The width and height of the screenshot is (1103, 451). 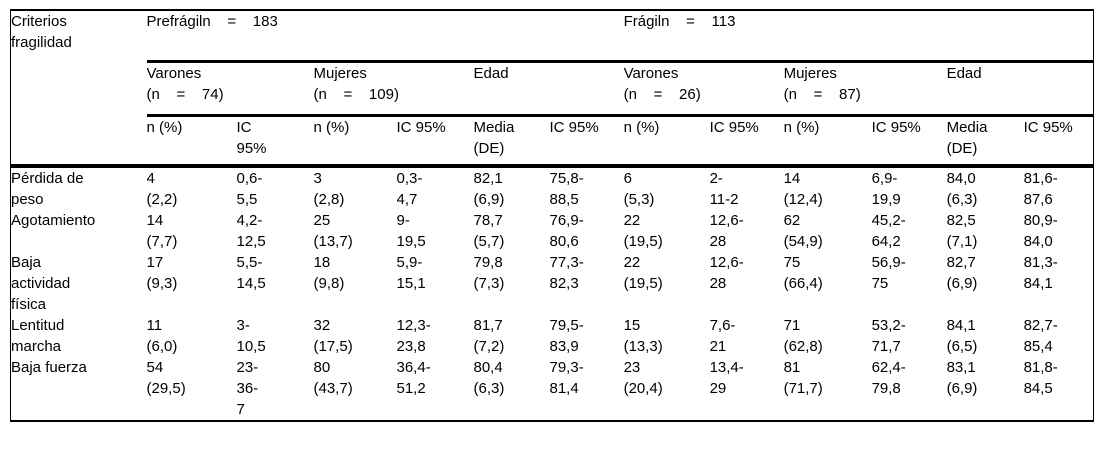 I want to click on table-cell: 54 (29,5), so click(x=166, y=378).